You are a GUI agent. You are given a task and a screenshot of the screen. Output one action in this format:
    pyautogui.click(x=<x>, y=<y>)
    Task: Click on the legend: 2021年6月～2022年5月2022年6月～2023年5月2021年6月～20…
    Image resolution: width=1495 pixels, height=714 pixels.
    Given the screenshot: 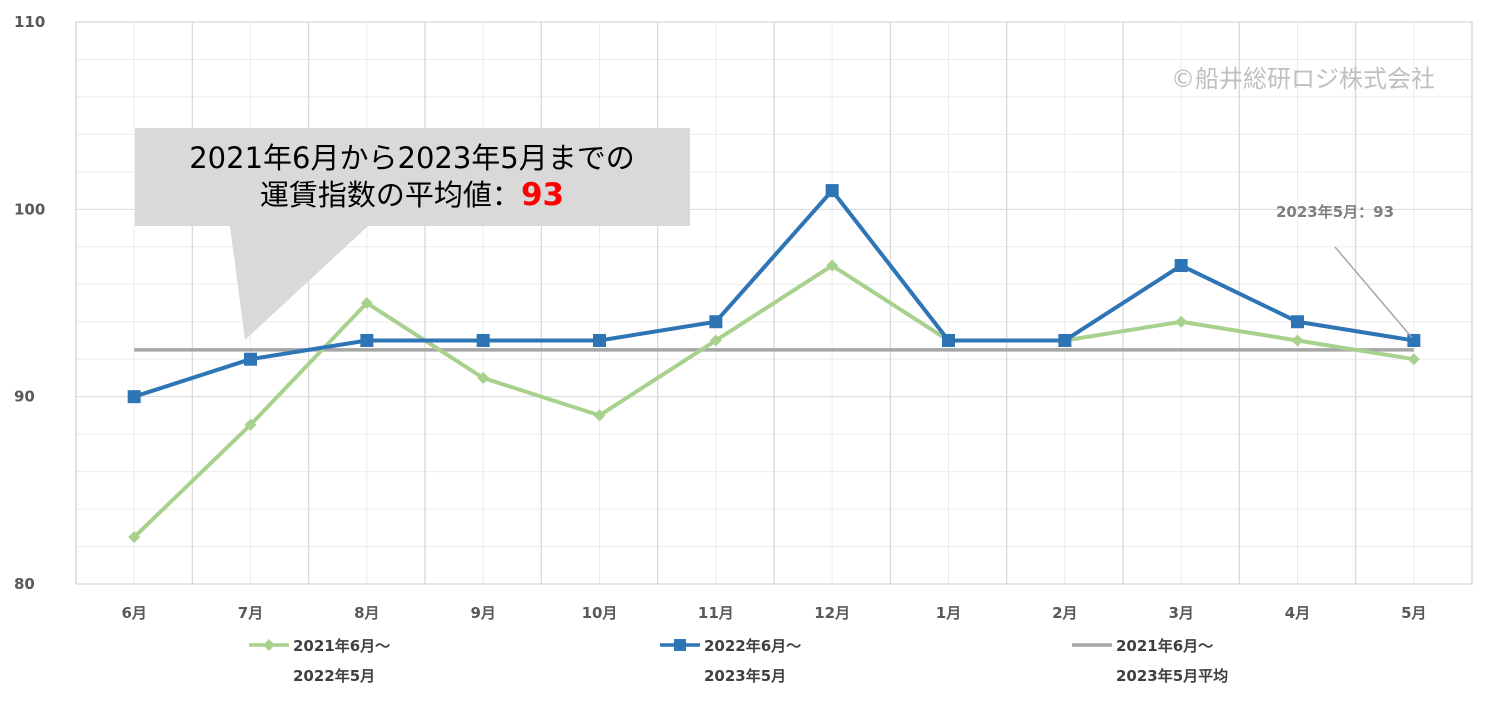 What is the action you would take?
    pyautogui.click(x=738, y=661)
    